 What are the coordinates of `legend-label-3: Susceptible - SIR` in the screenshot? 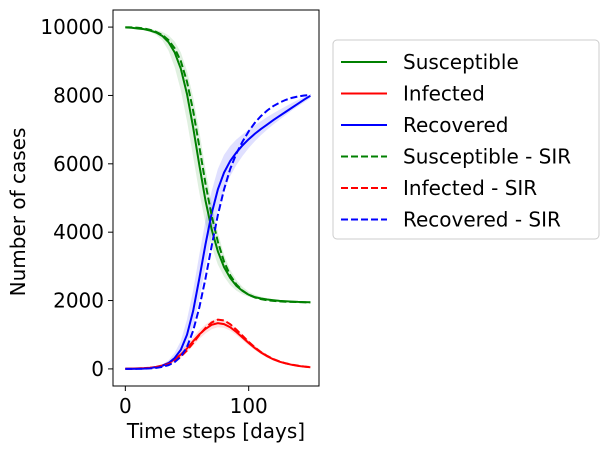 It's located at (487, 157).